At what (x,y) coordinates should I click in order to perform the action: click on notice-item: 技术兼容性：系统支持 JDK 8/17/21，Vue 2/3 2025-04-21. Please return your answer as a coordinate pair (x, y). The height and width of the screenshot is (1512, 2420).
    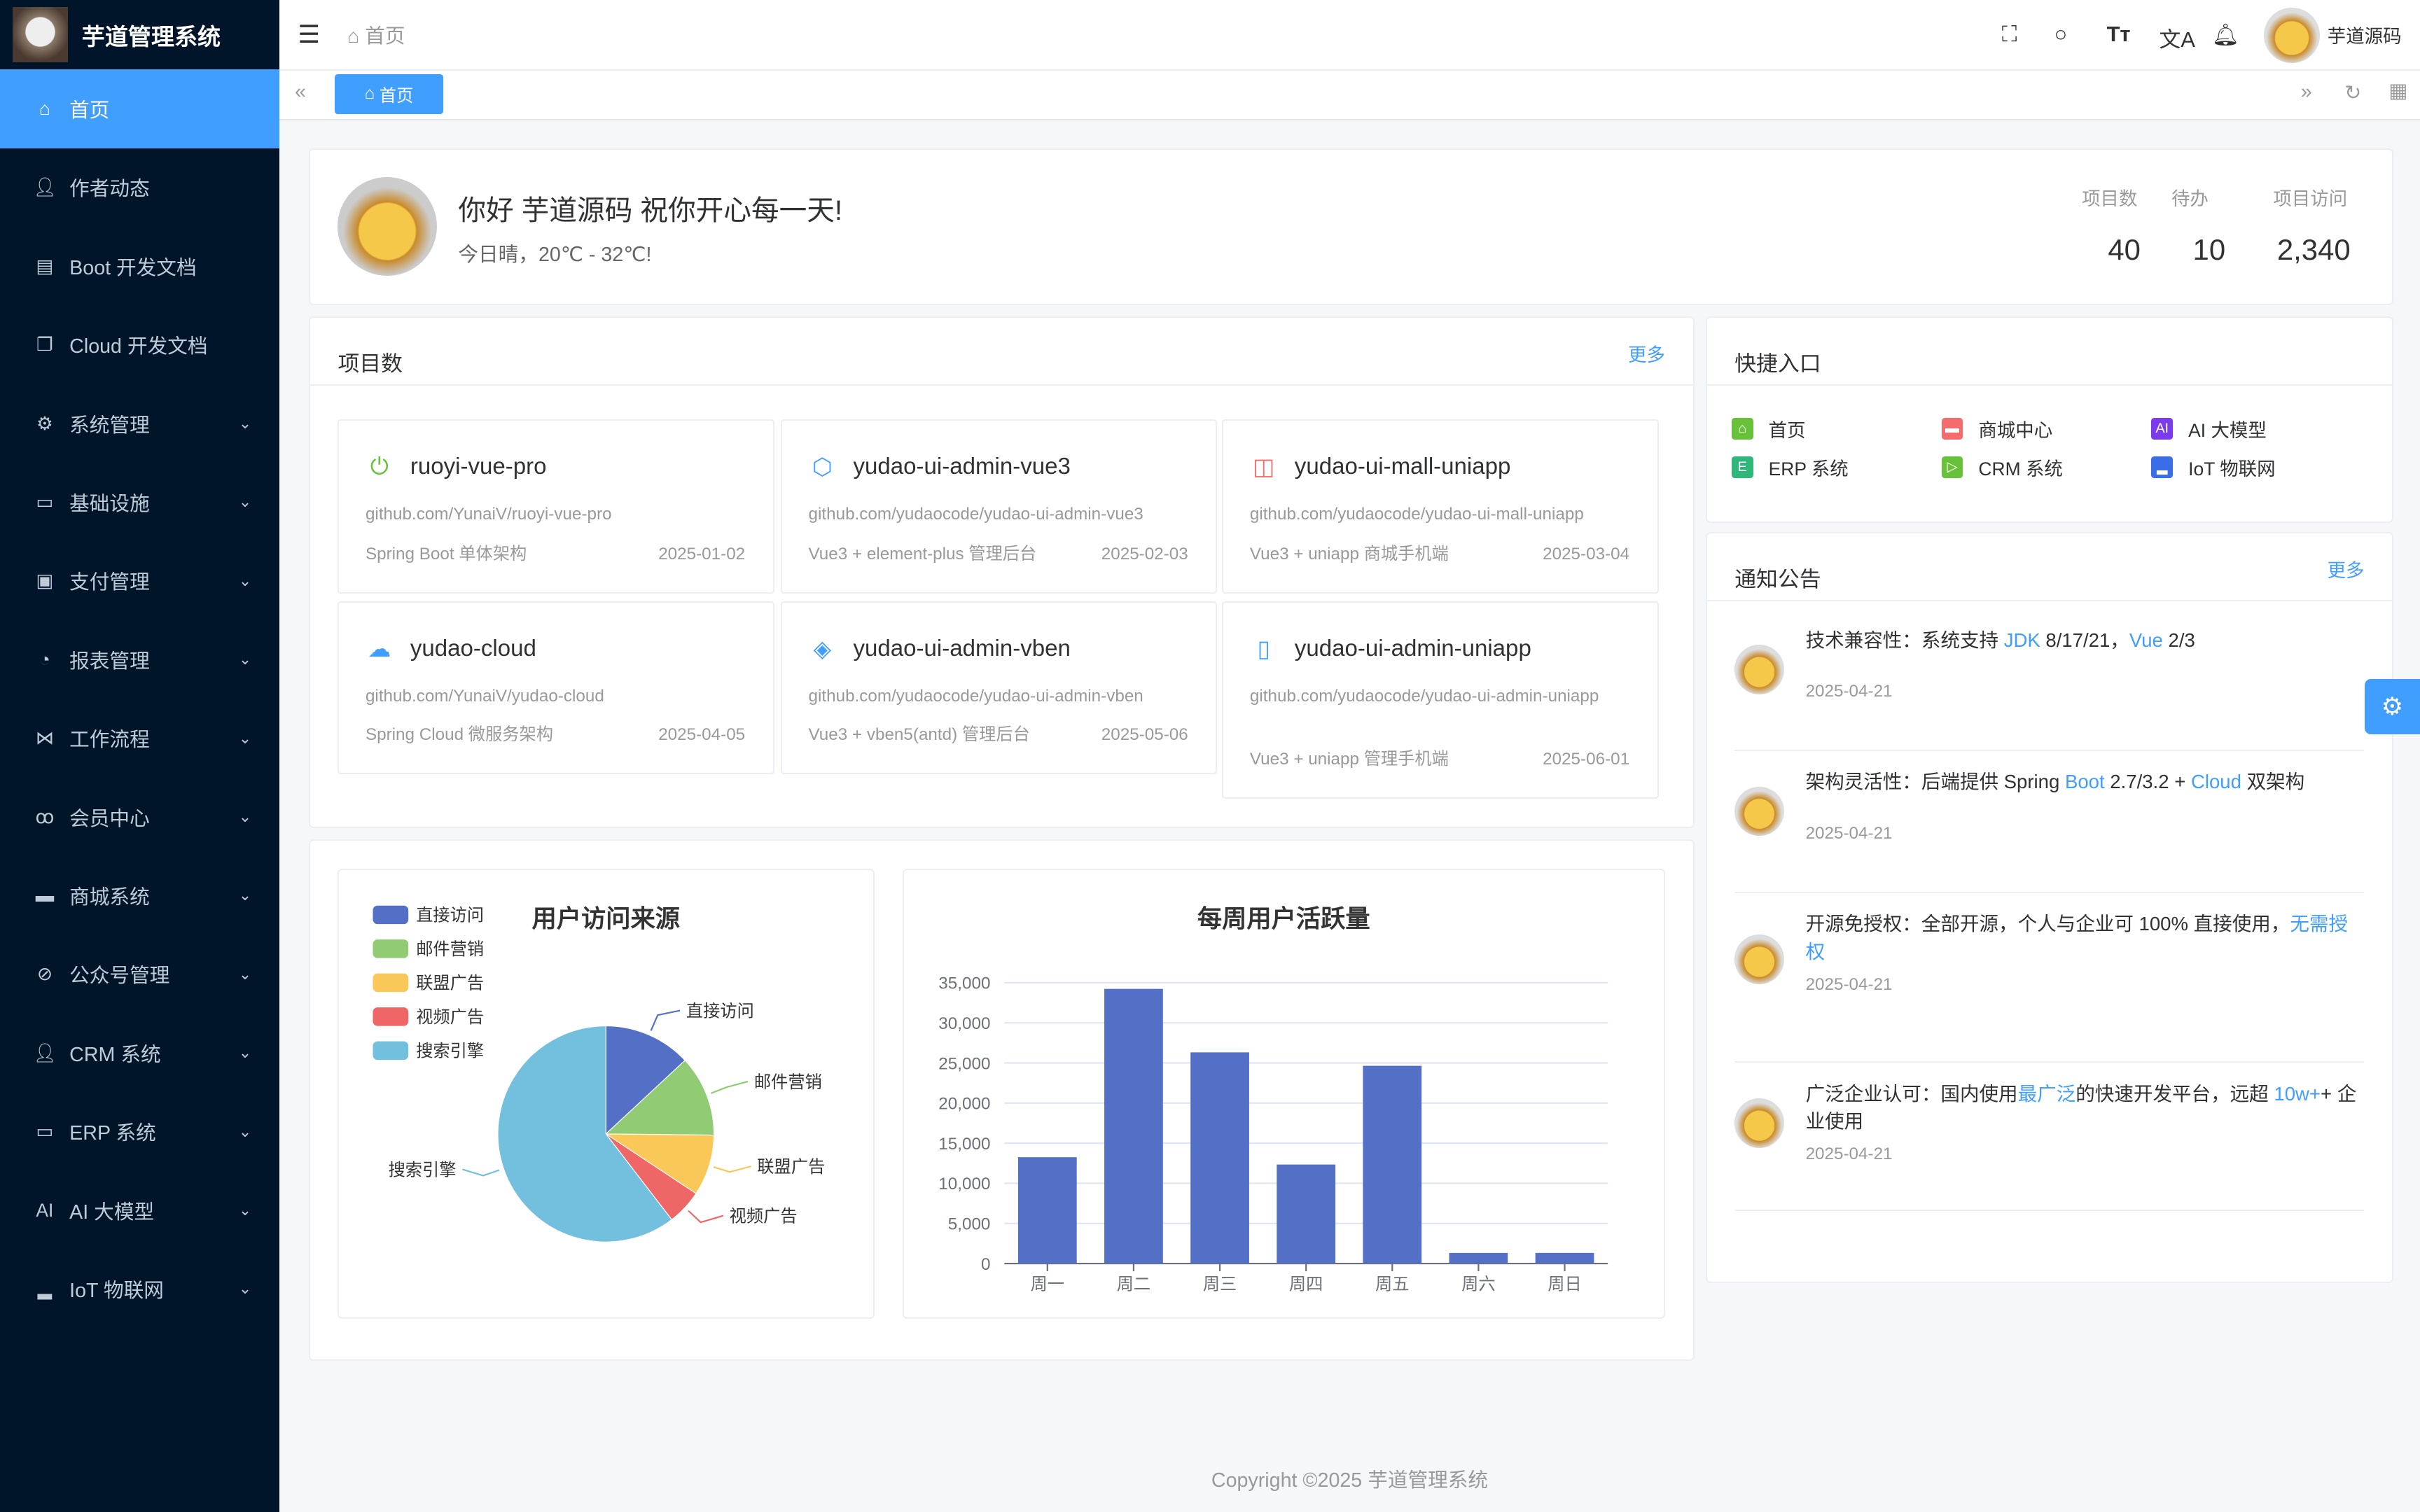
    Looking at the image, I should click on (2049, 685).